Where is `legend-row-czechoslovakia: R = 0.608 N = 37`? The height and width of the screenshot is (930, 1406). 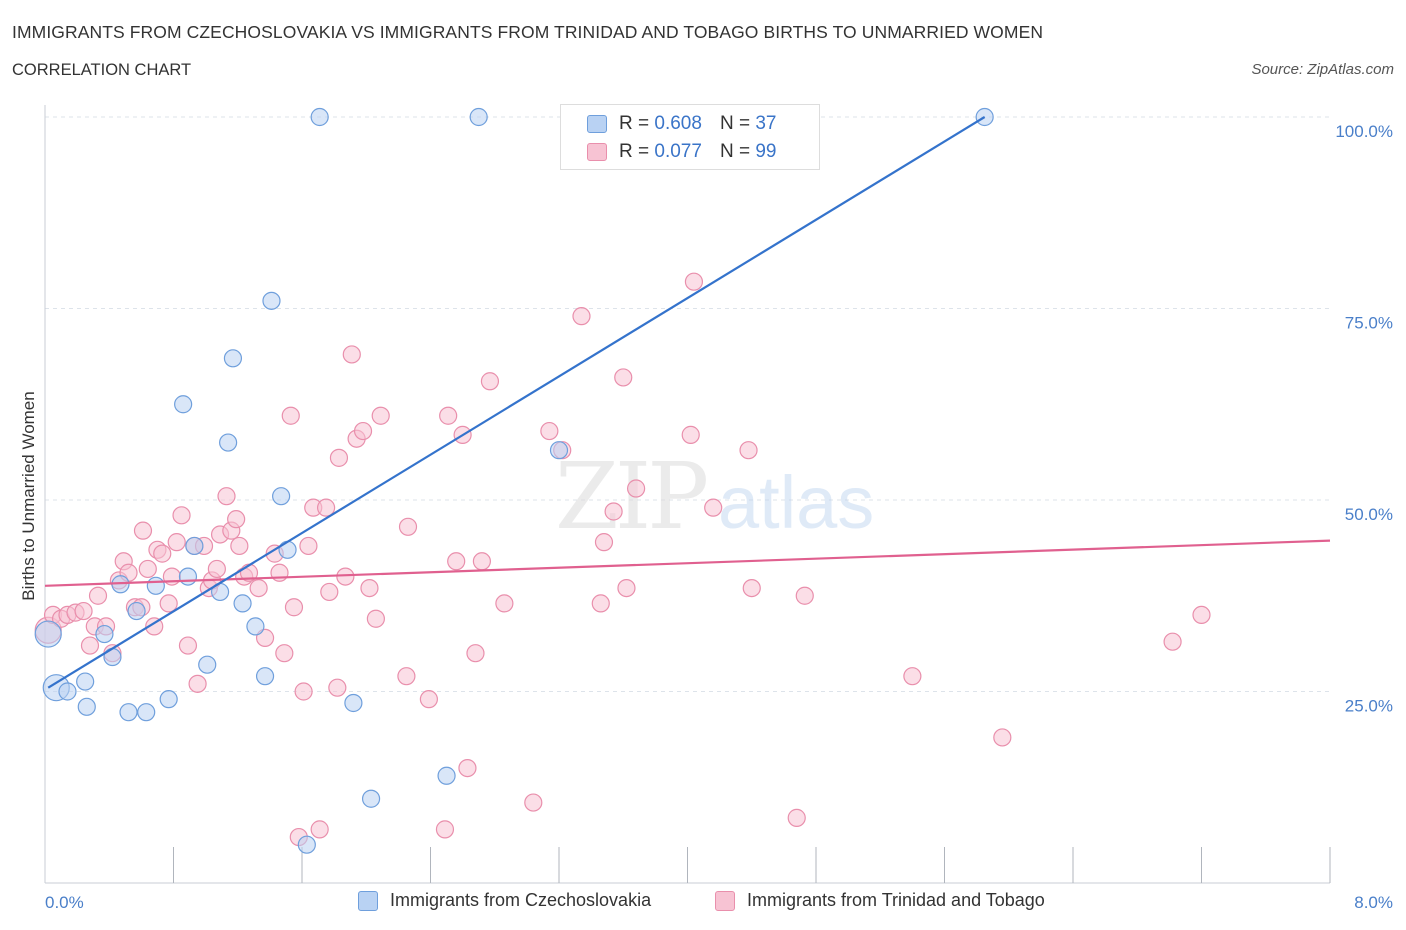
legend-row-czechoslovakia: R = 0.608 N = 37 is located at coordinates (681, 124).